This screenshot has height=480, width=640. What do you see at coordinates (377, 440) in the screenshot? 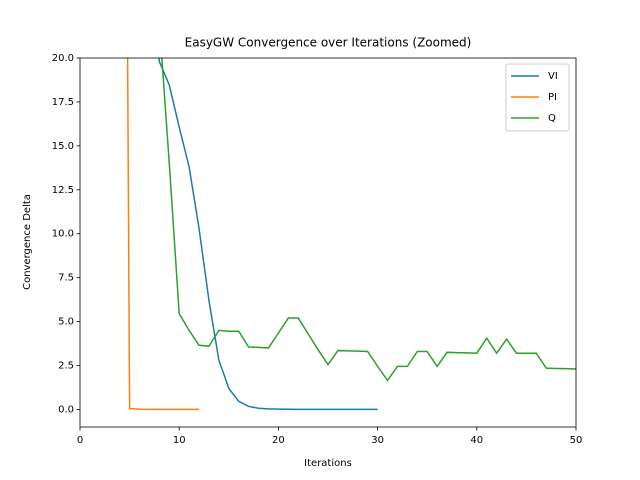
I see `x-tick-label: 30` at bounding box center [377, 440].